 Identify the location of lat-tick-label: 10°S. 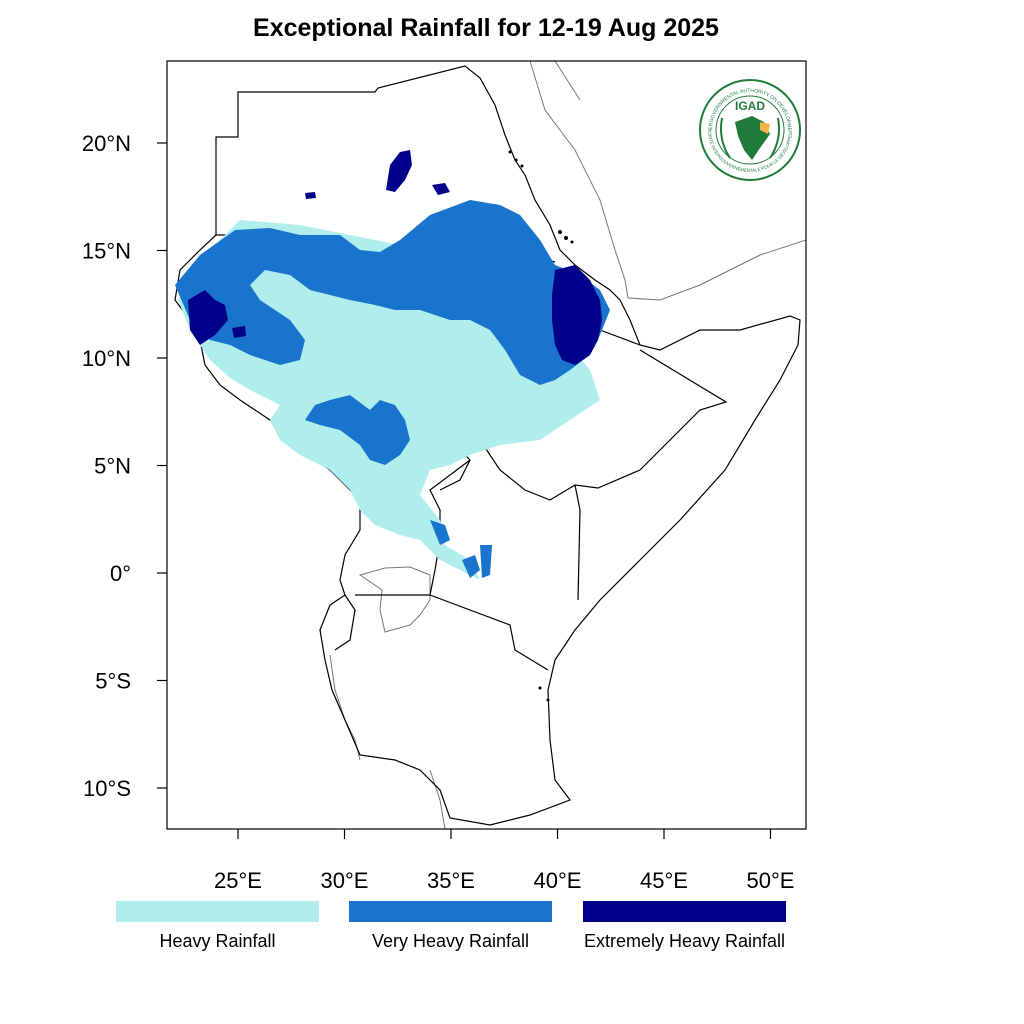
(107, 788).